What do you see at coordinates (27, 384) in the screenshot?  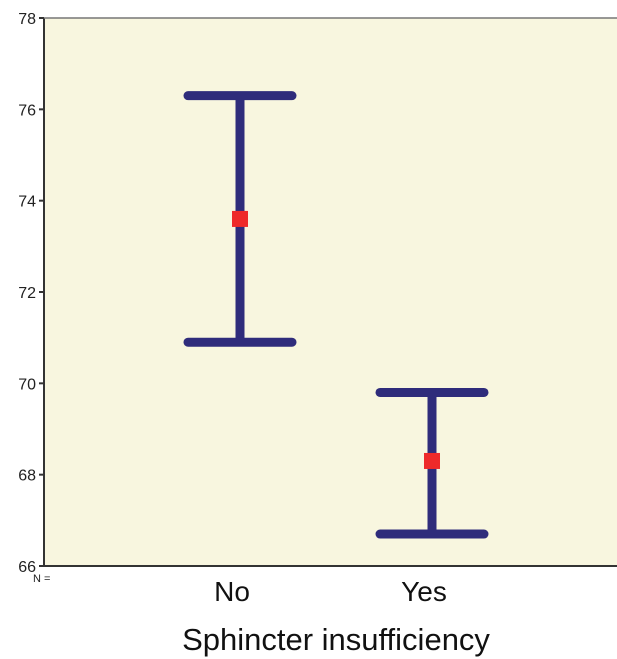 I see `y-tick-label: 70` at bounding box center [27, 384].